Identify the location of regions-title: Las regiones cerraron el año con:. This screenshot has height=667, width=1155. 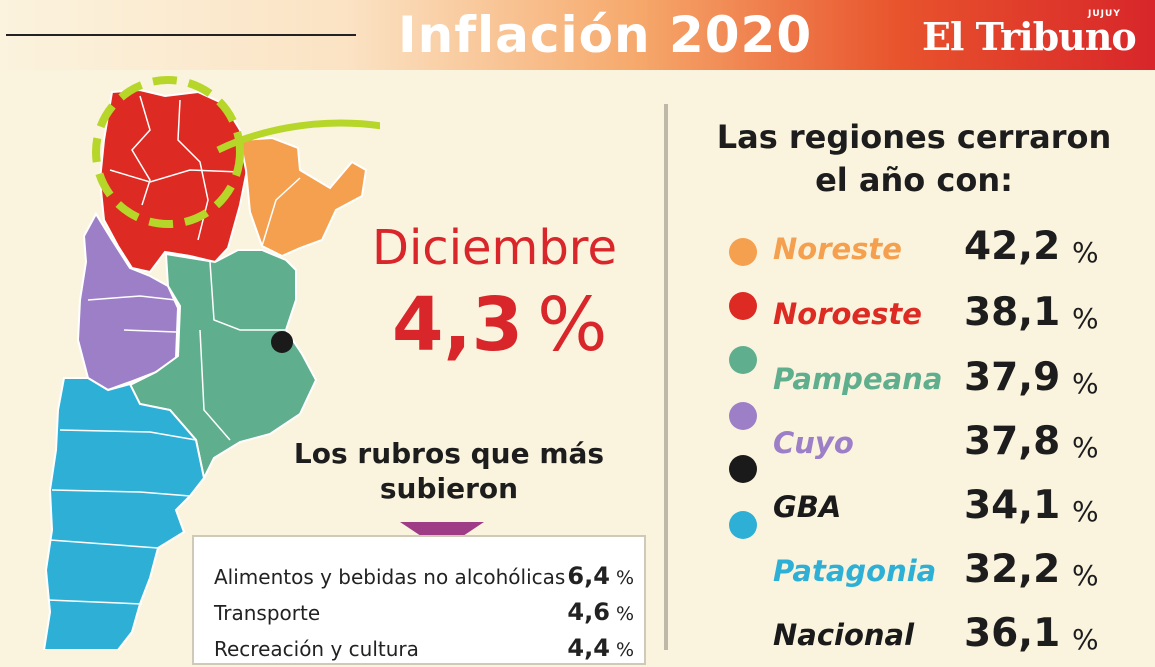
(914, 158).